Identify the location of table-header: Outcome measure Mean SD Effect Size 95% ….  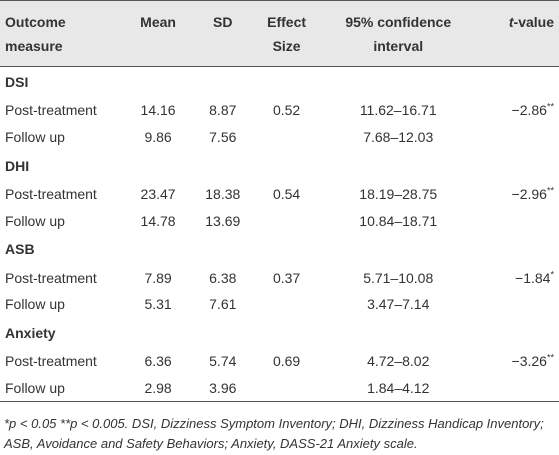
(279, 33).